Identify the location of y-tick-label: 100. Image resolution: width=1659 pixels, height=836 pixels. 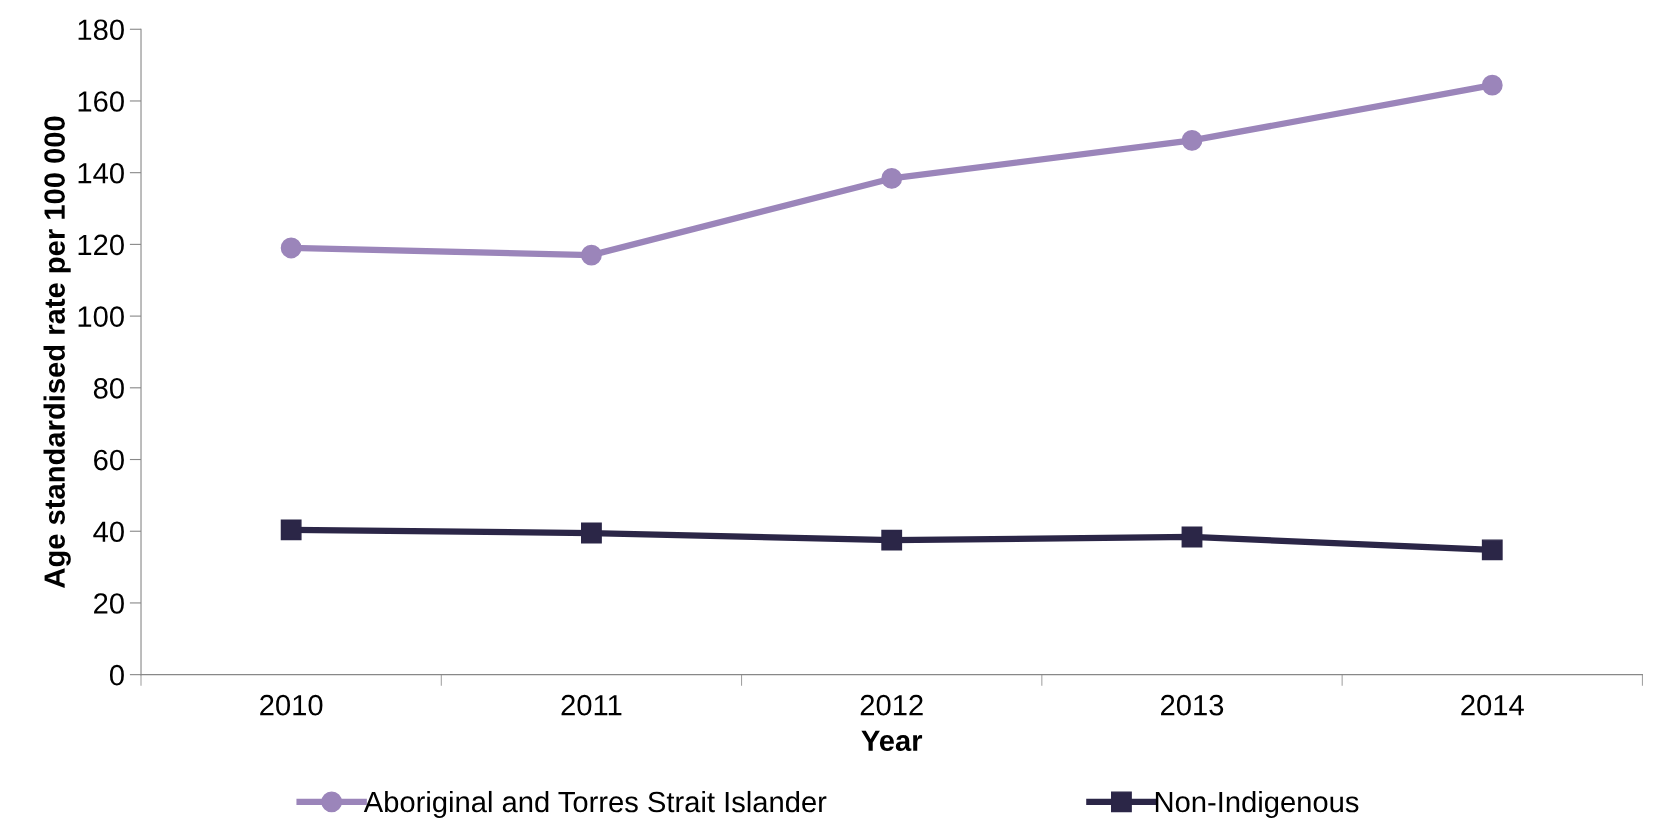
(101, 316).